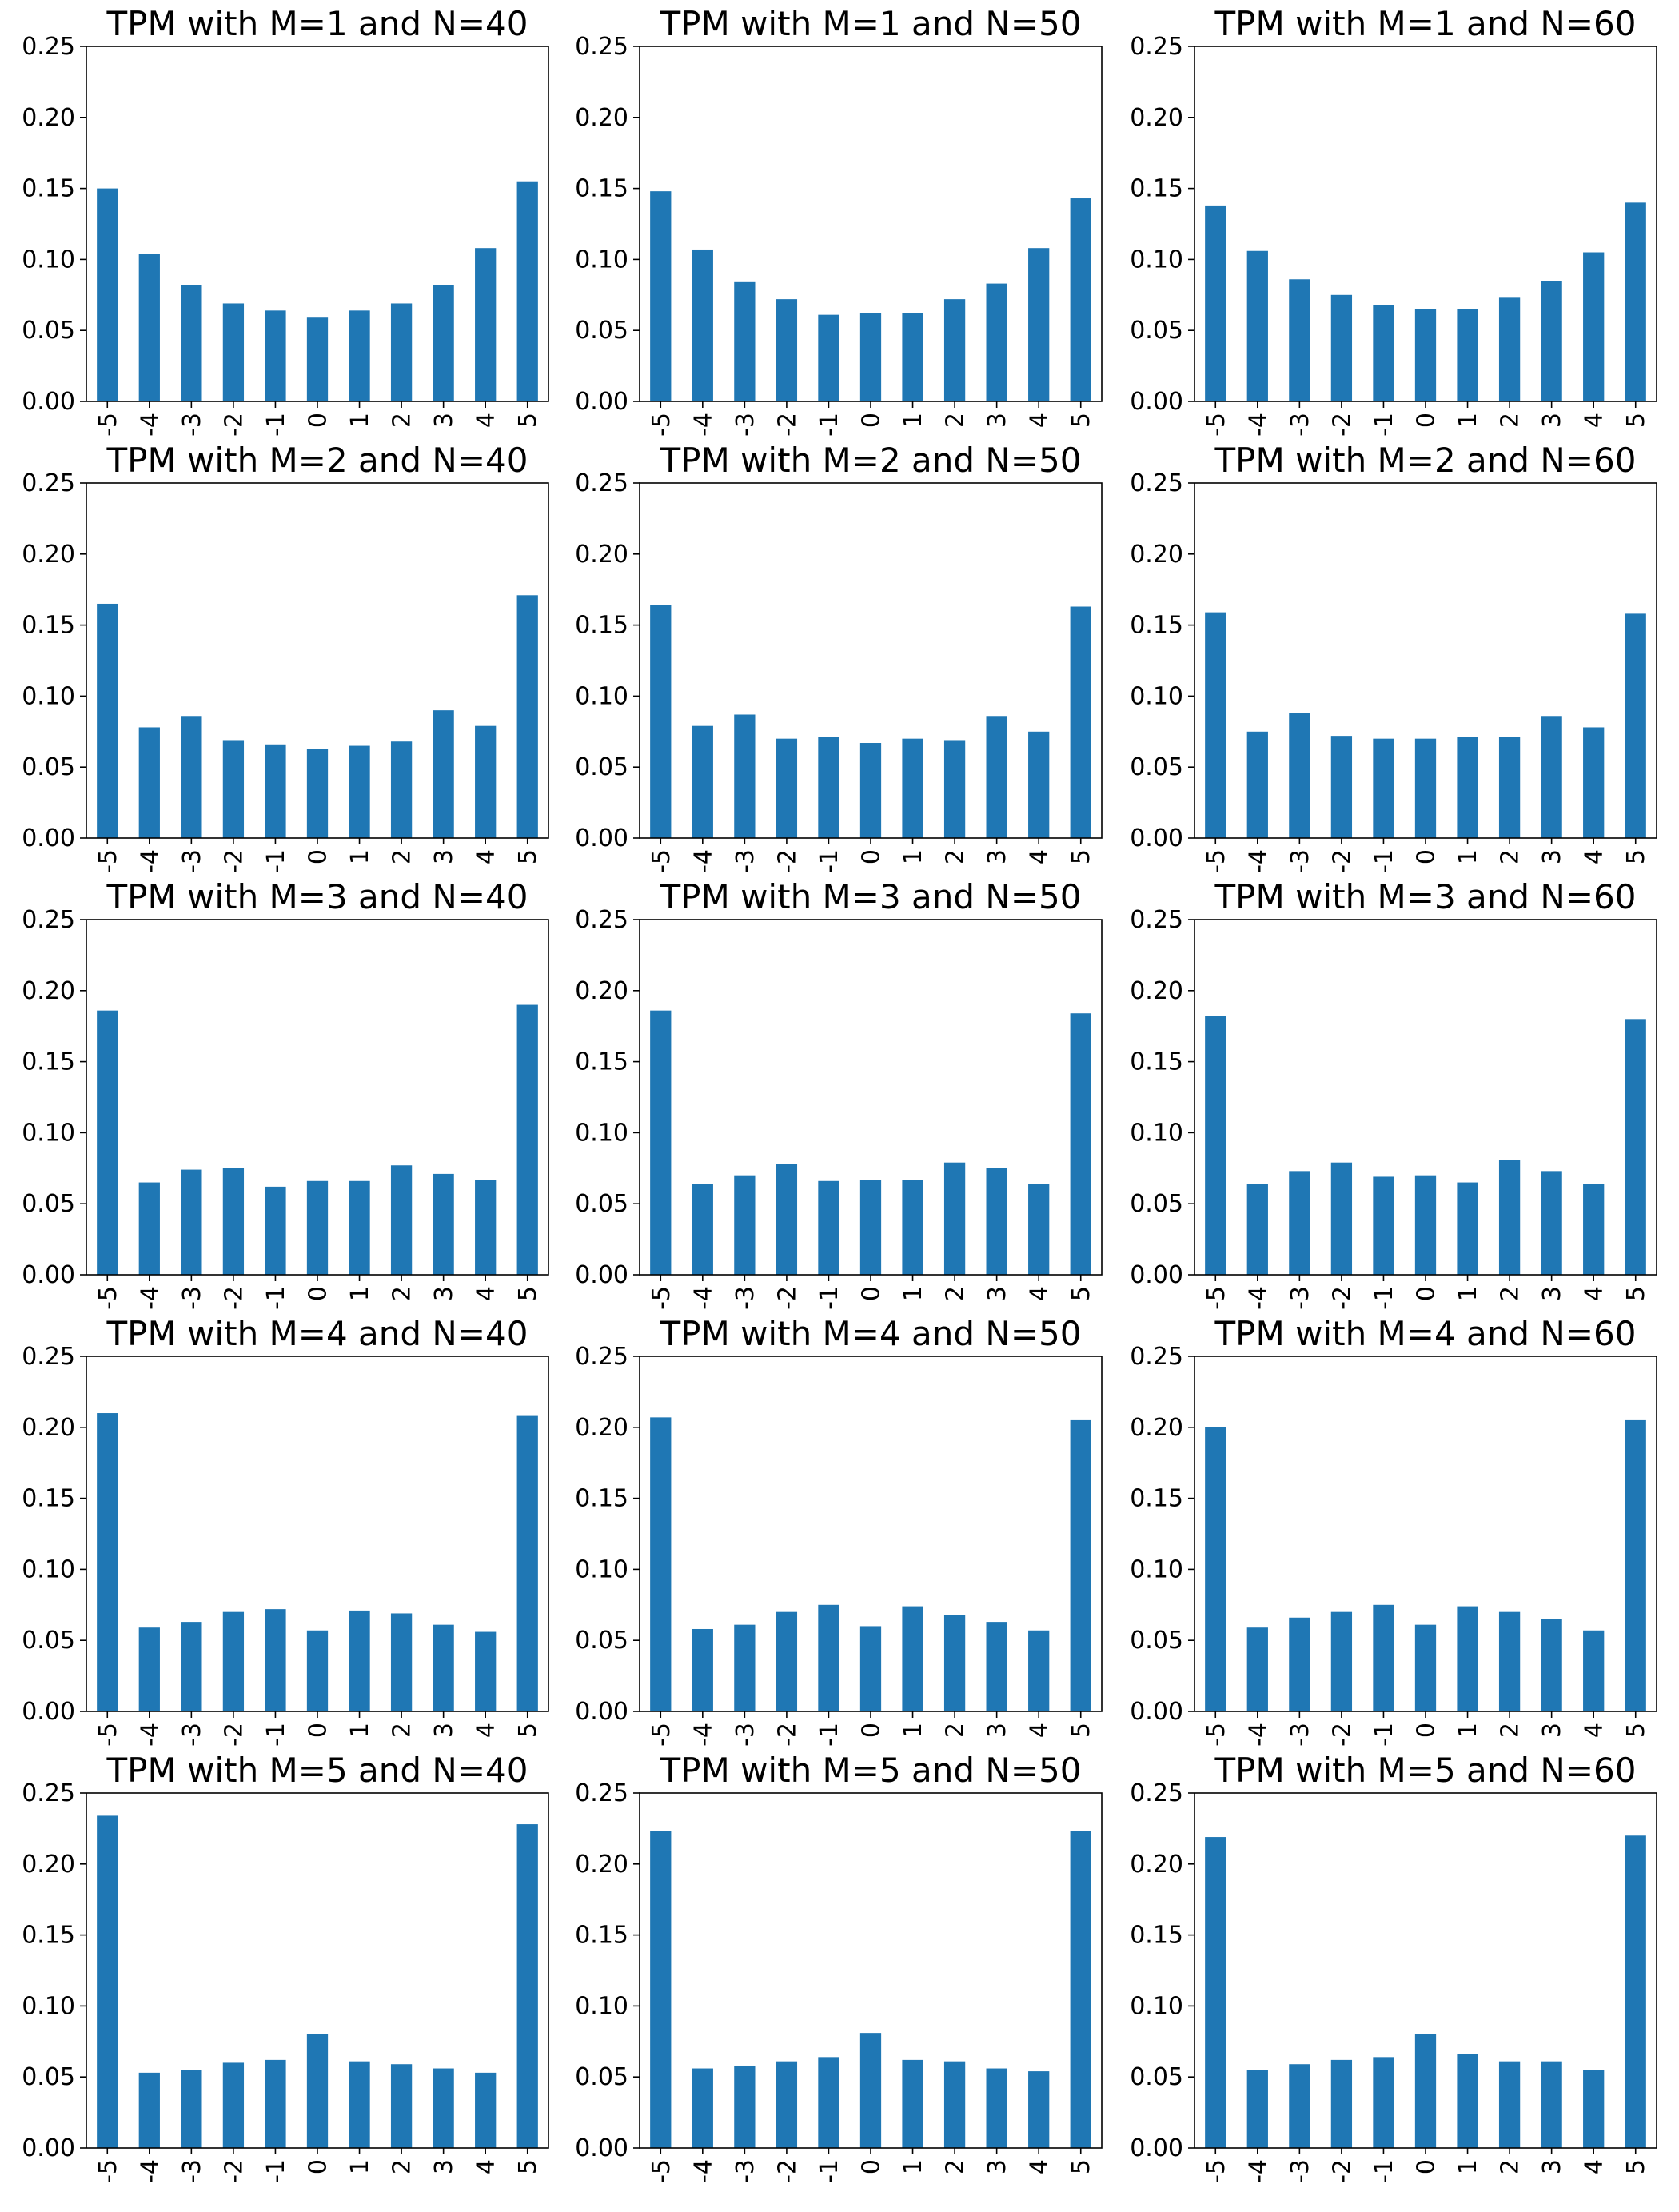  I want to click on chart-title: TPM with M=2 and N=60, so click(1425, 461).